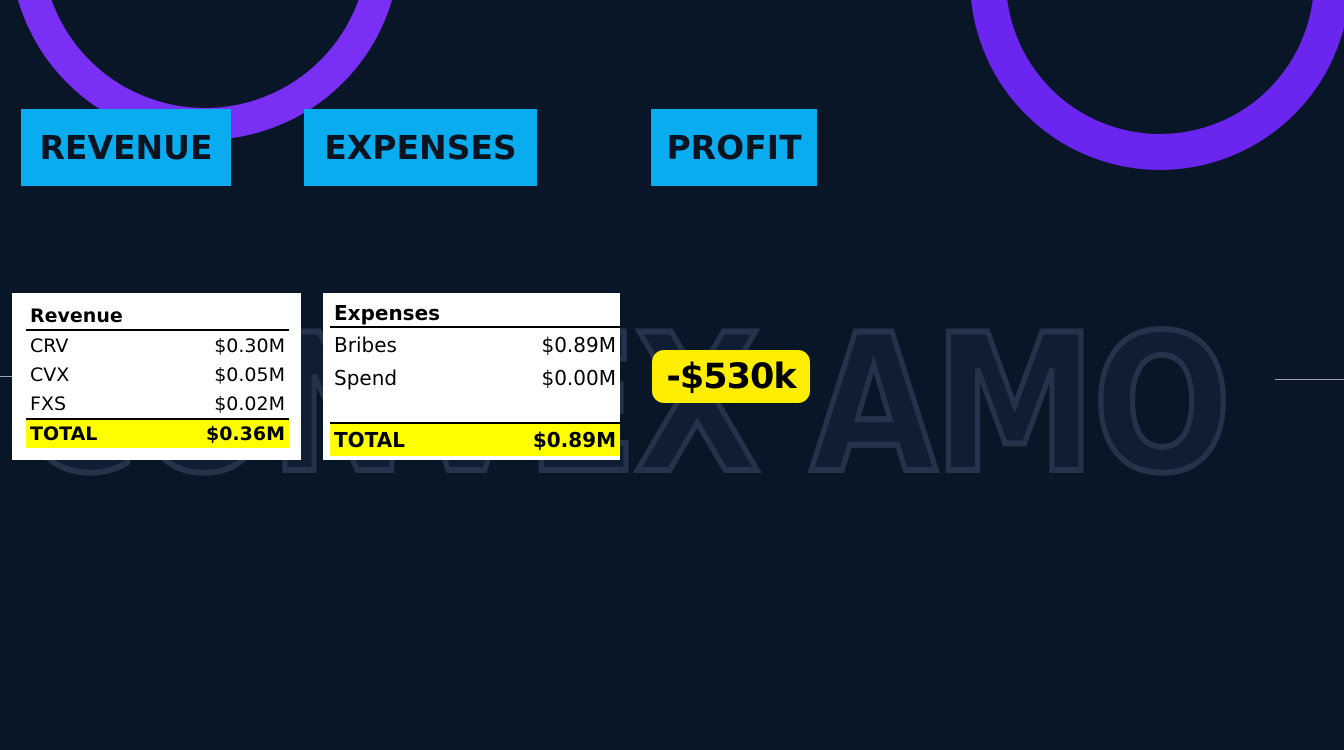 The width and height of the screenshot is (1344, 750). I want to click on revenue-table-title: Revenue, so click(76, 316).